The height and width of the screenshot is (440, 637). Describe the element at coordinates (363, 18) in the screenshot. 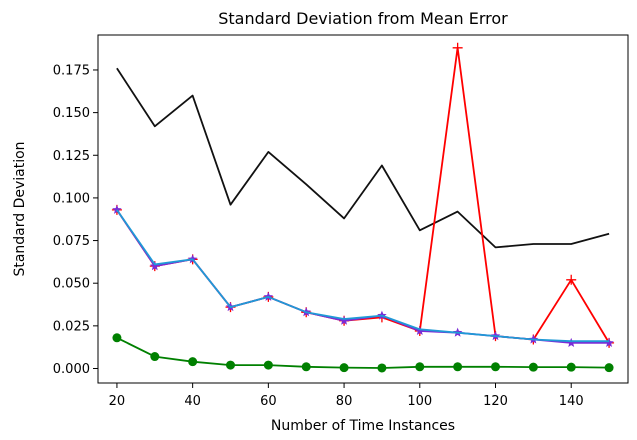

I see `chart-title: Standard Deviation from Mean Error` at that location.